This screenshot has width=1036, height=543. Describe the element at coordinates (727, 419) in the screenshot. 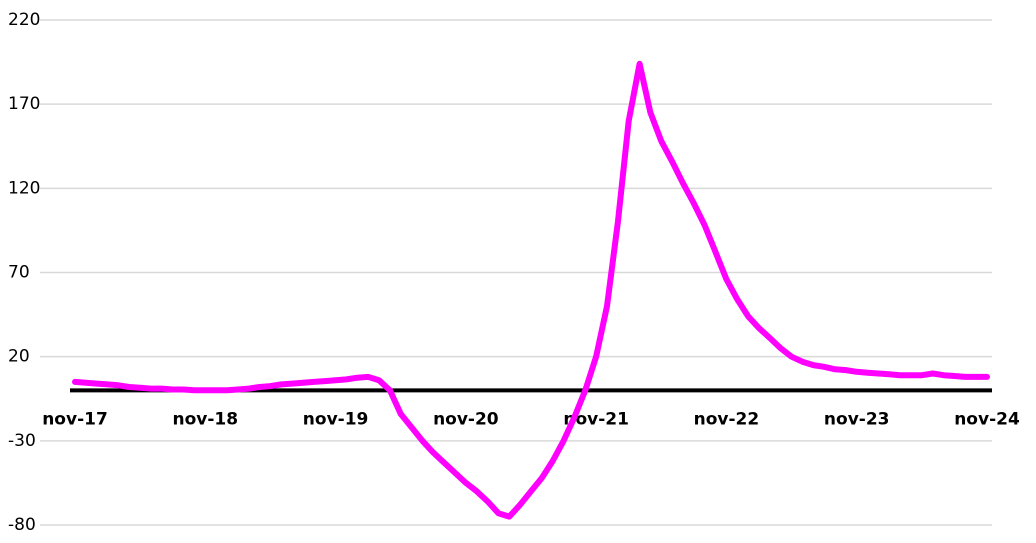

I see `x-tick-label: nov-22` at that location.